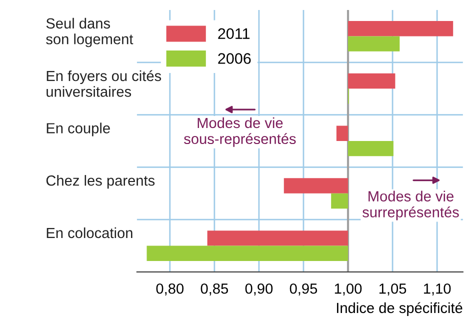 This screenshot has height=323, width=469. Describe the element at coordinates (437, 289) in the screenshot. I see `x-tick-label: 1,10` at that location.